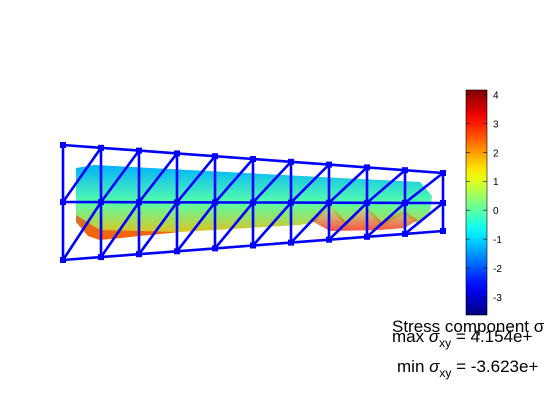 This screenshot has width=560, height=420. What do you see at coordinates (496, 211) in the screenshot?
I see `colorbar-tick-label: 0` at bounding box center [496, 211].